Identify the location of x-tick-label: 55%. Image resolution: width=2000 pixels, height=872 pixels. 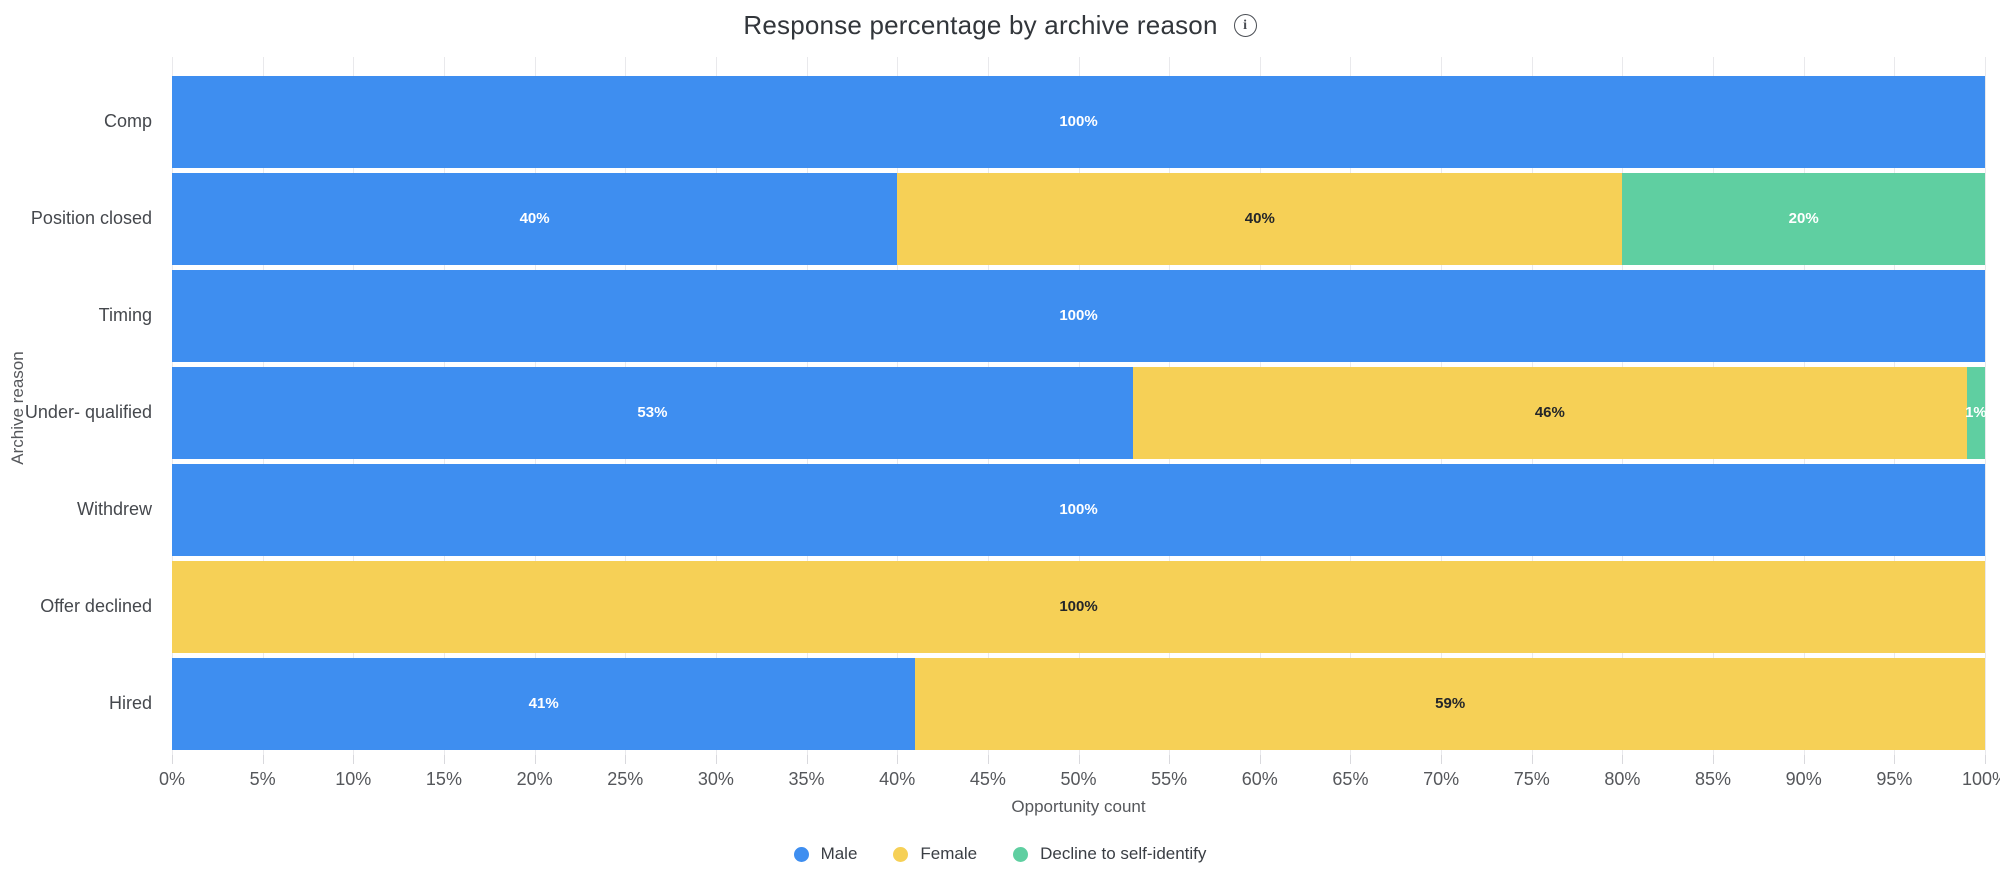
(1169, 779).